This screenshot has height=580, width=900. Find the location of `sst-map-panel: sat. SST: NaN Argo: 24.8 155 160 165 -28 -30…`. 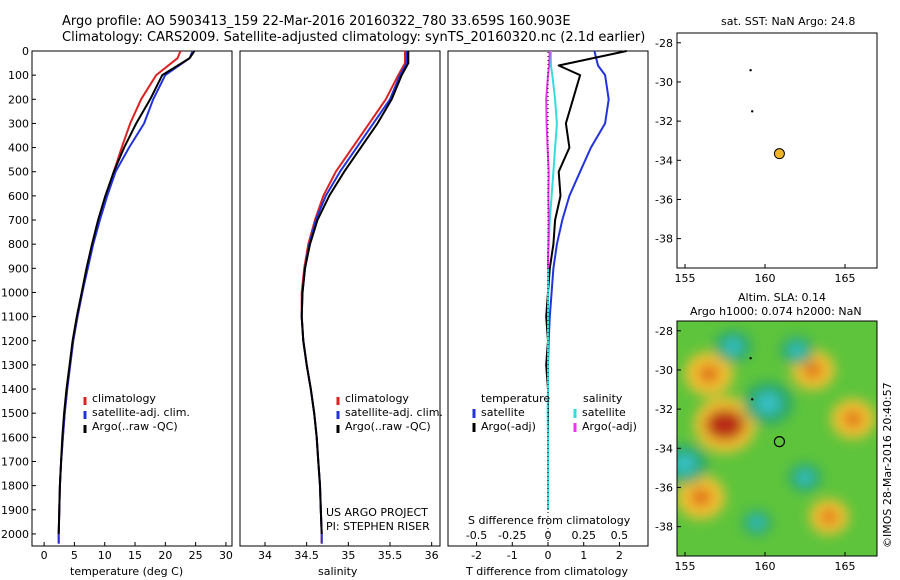

sst-map-panel: sat. SST: NaN Argo: 24.8 155 160 165 -28 -30… is located at coordinates (766, 150).